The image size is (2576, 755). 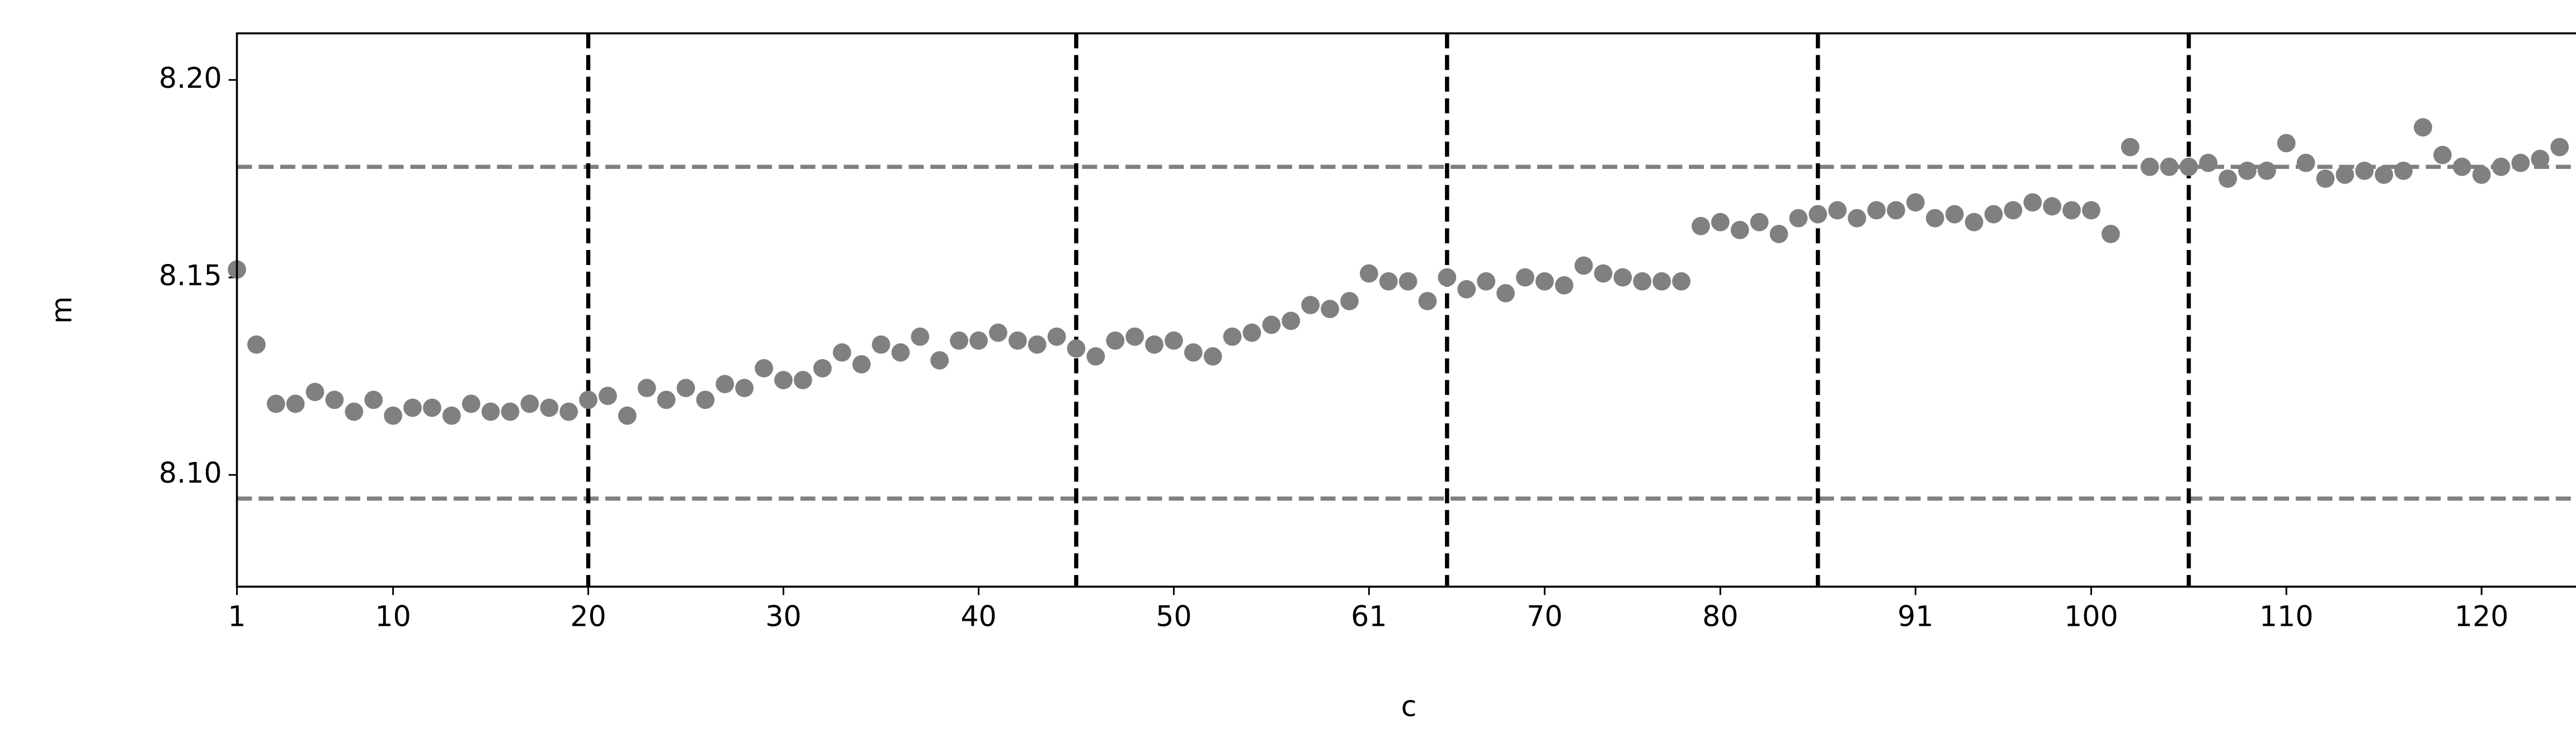 I want to click on y-tick-label: 8.20, so click(x=190, y=78).